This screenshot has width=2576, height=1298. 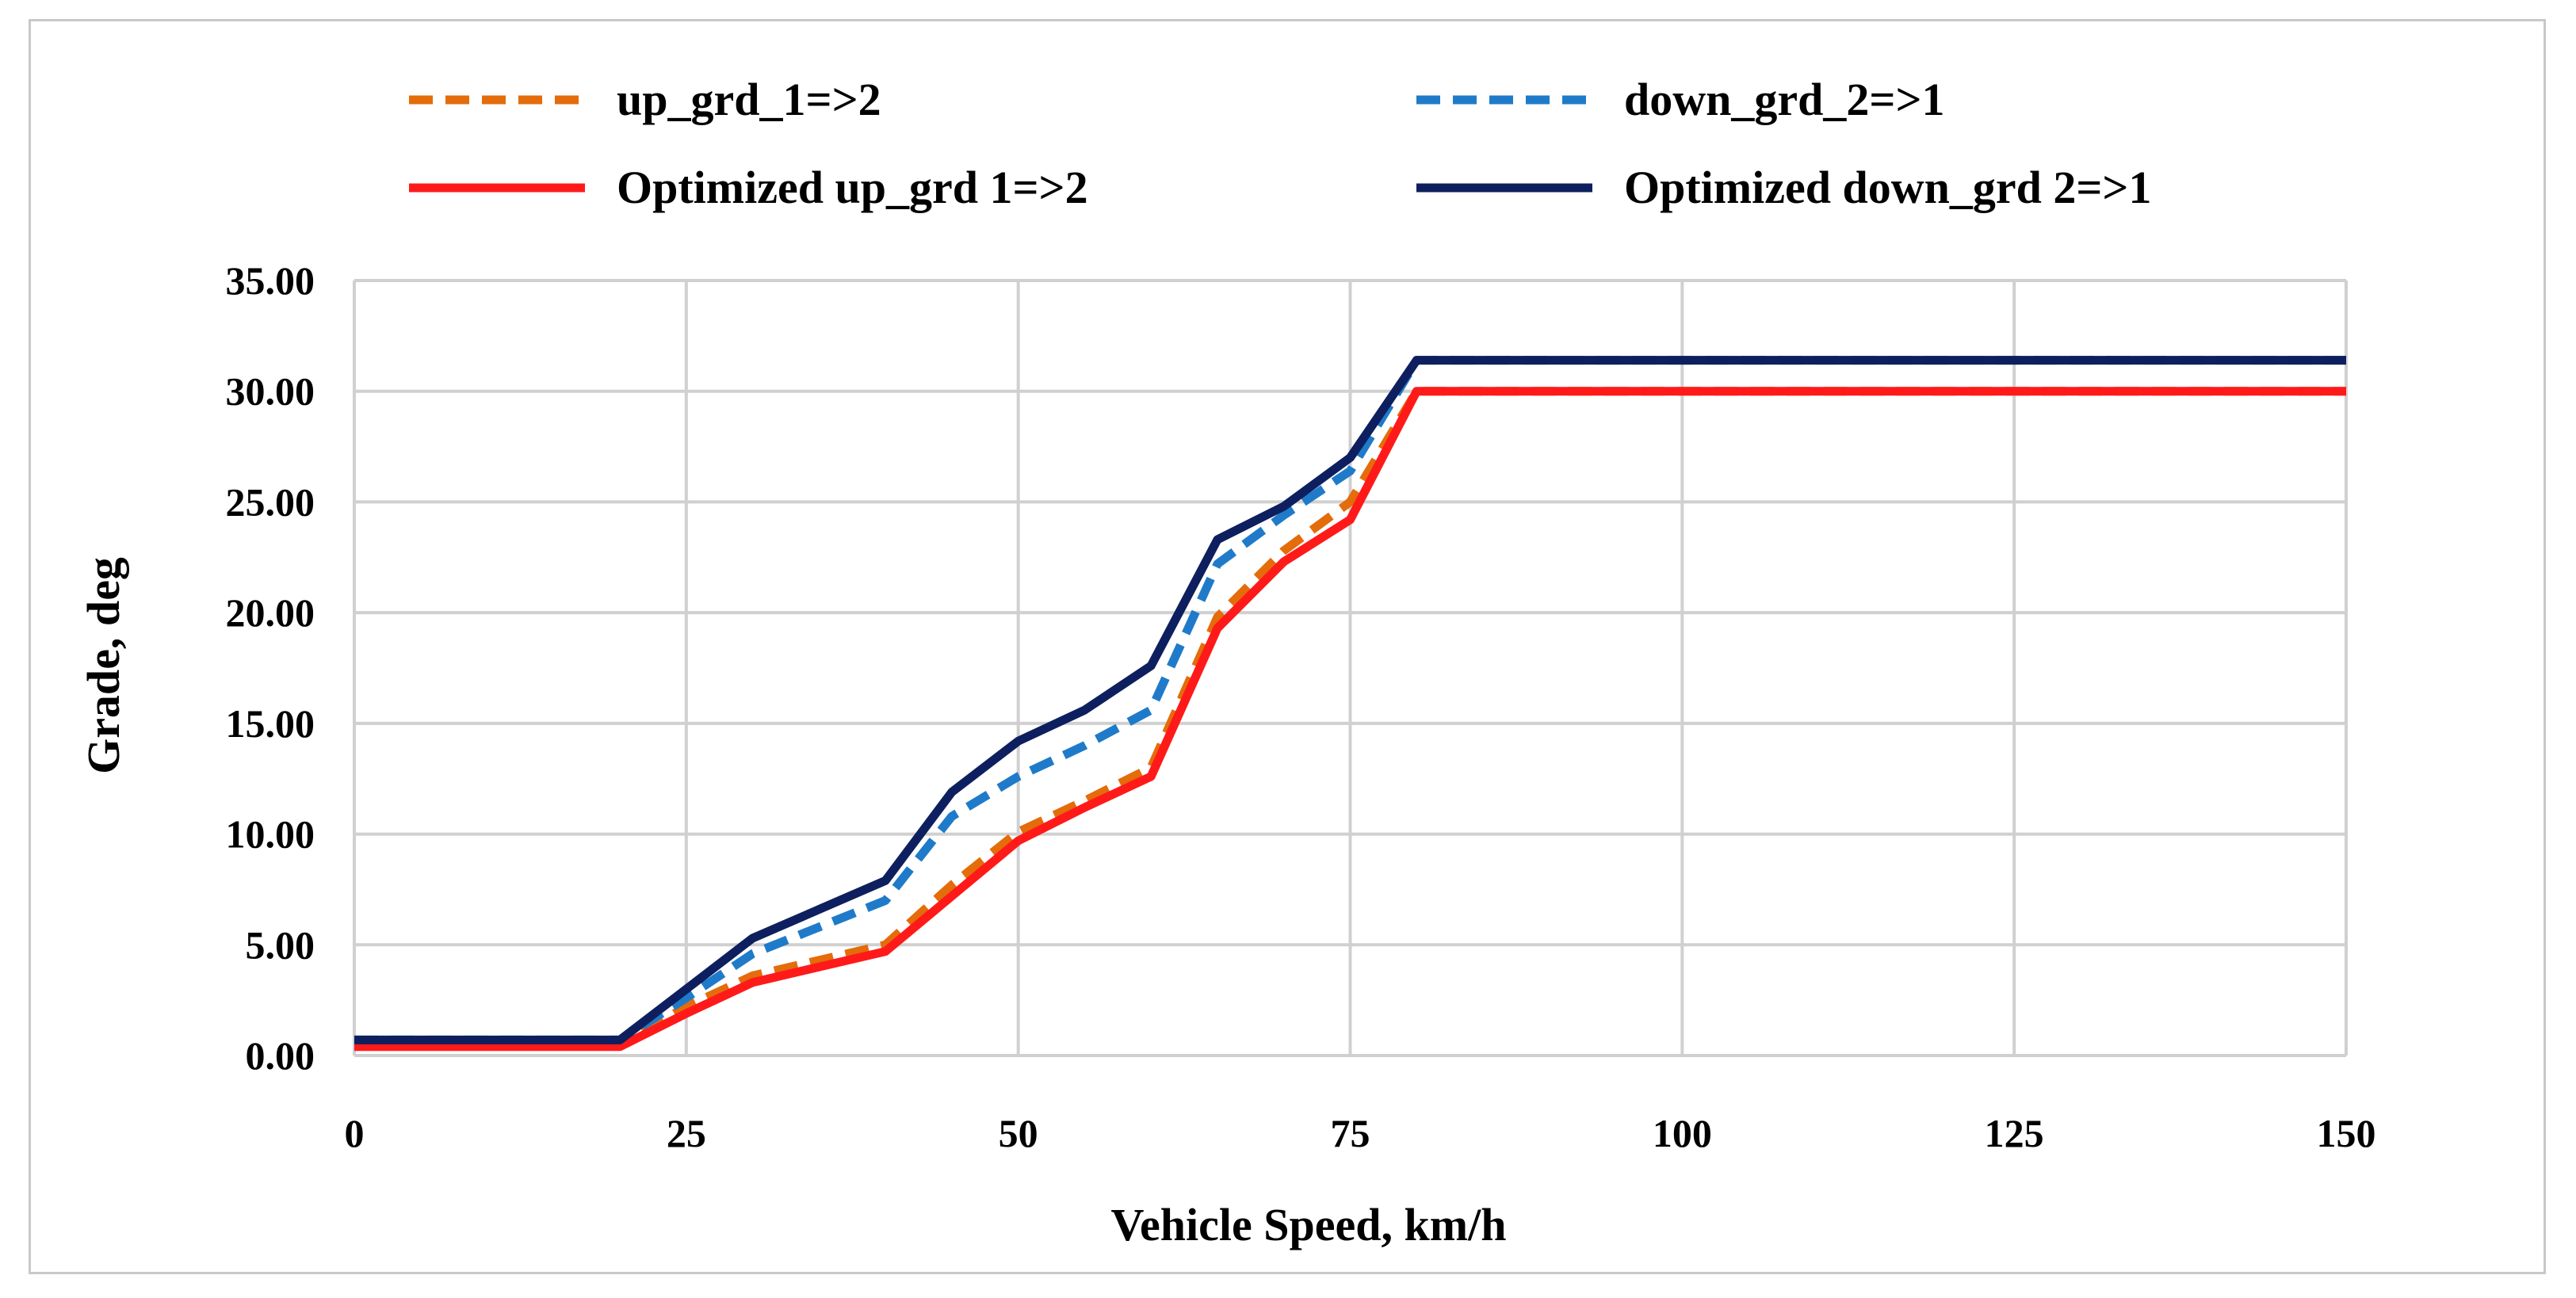 What do you see at coordinates (270, 501) in the screenshot?
I see `y-tick-label: 25.00` at bounding box center [270, 501].